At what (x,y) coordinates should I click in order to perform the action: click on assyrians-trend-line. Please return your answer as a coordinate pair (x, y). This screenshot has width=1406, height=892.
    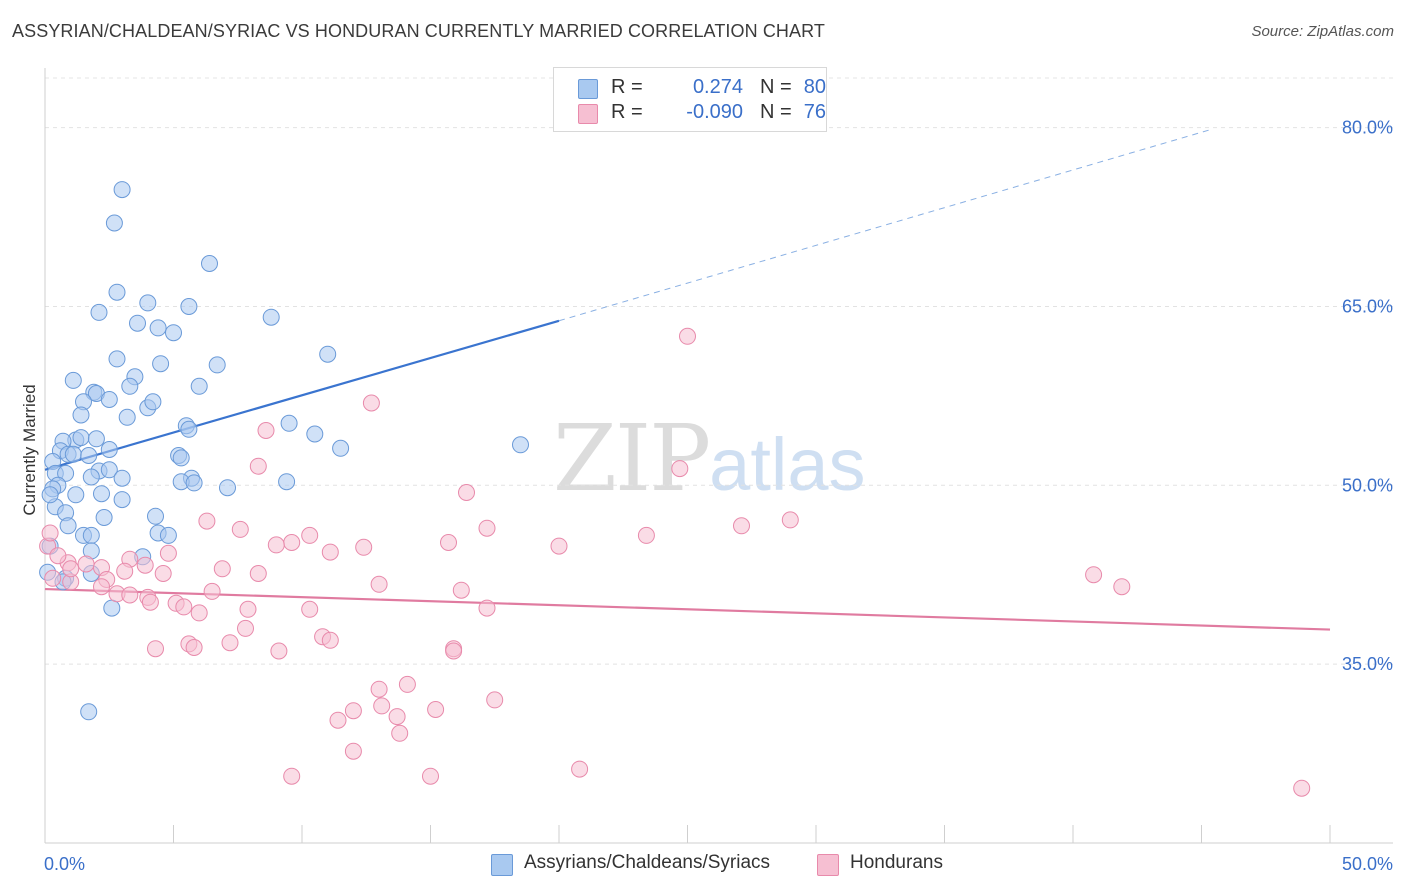
    Looking at the image, I should click on (302, 395).